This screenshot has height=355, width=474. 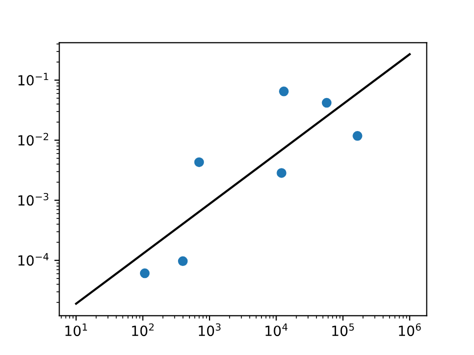 What do you see at coordinates (343, 329) in the screenshot?
I see `x-tick-label: 10$^{5}$` at bounding box center [343, 329].